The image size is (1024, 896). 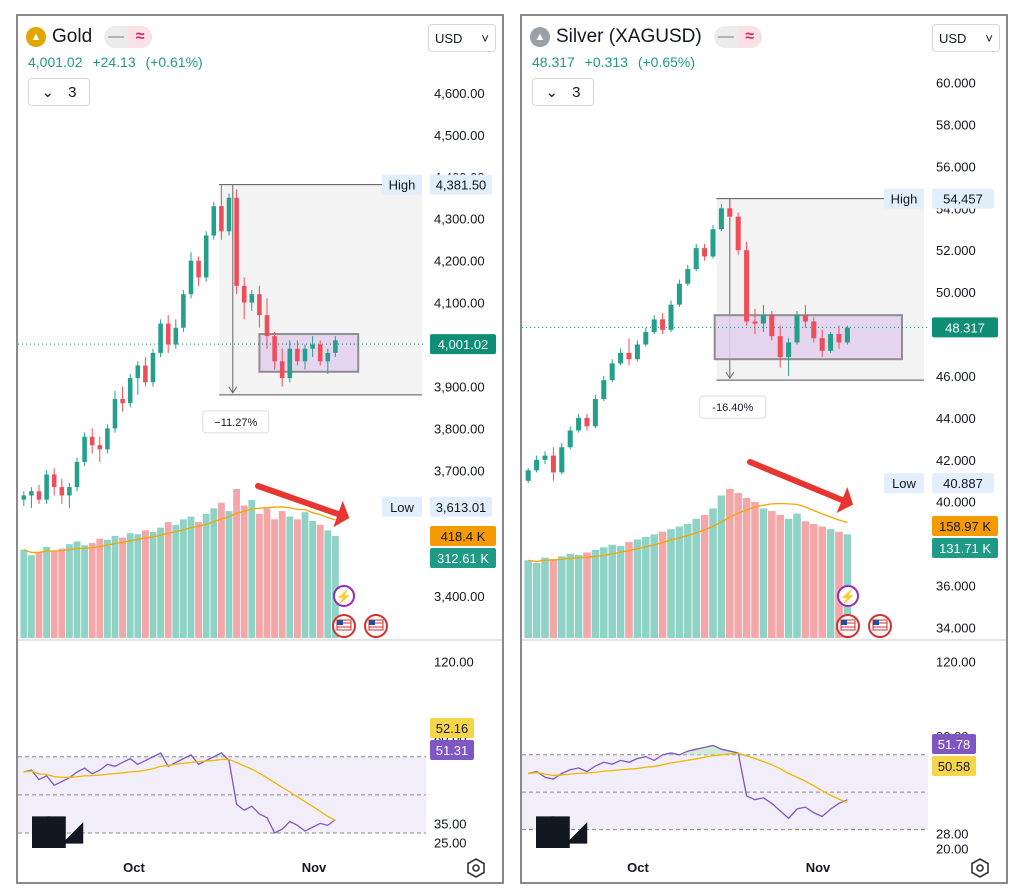 I want to click on volume-ma-tag: 158.97 K, so click(x=965, y=526).